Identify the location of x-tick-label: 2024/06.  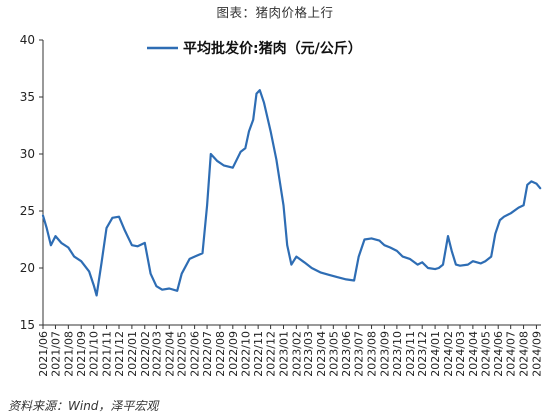
(498, 354).